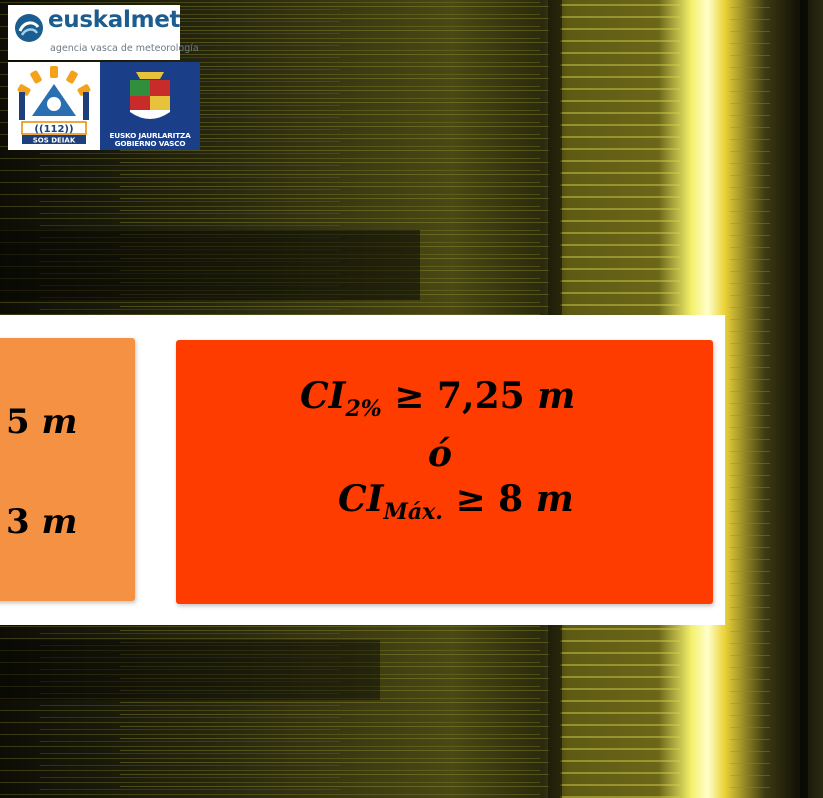  Describe the element at coordinates (150, 143) in the screenshot. I see `gov-name-spanish: GOBIERNO VASCO` at that location.